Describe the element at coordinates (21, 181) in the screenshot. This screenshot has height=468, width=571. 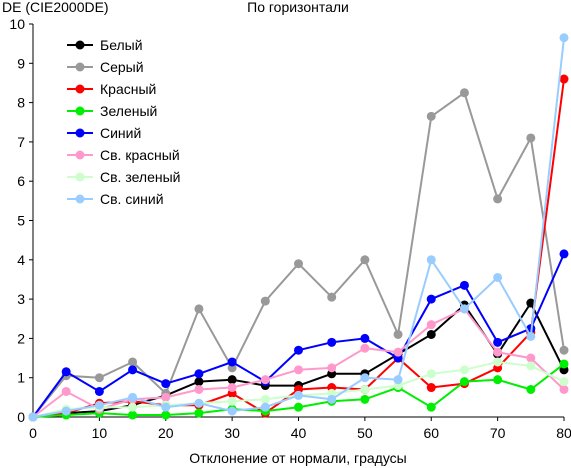
I see `y-tick-label: 6` at that location.